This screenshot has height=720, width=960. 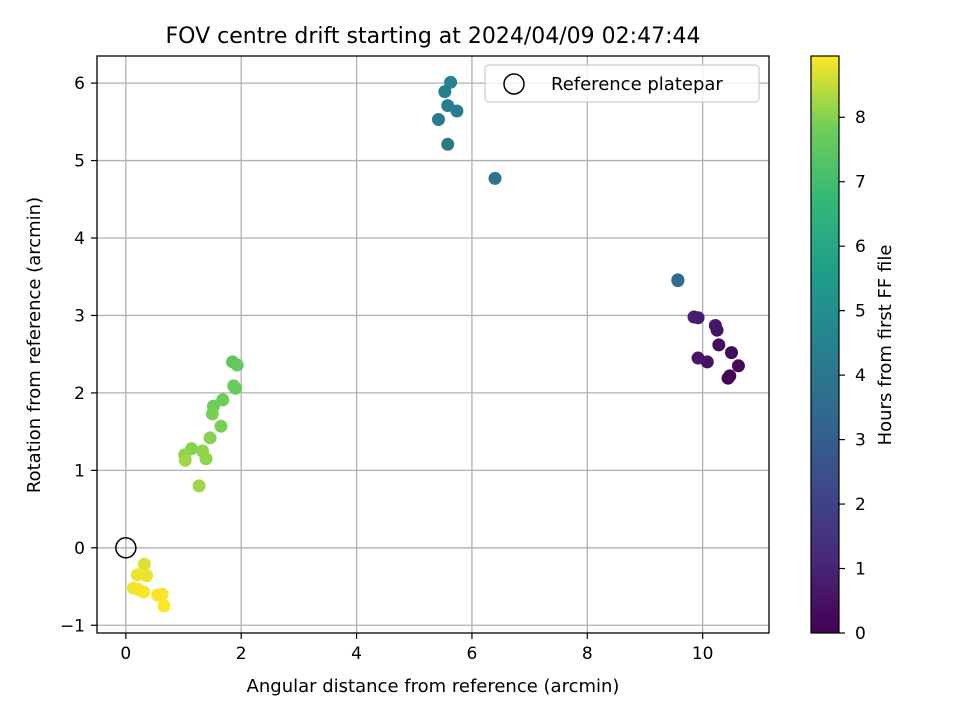 What do you see at coordinates (885, 345) in the screenshot?
I see `colorbar-label: Hours from first FF file` at bounding box center [885, 345].